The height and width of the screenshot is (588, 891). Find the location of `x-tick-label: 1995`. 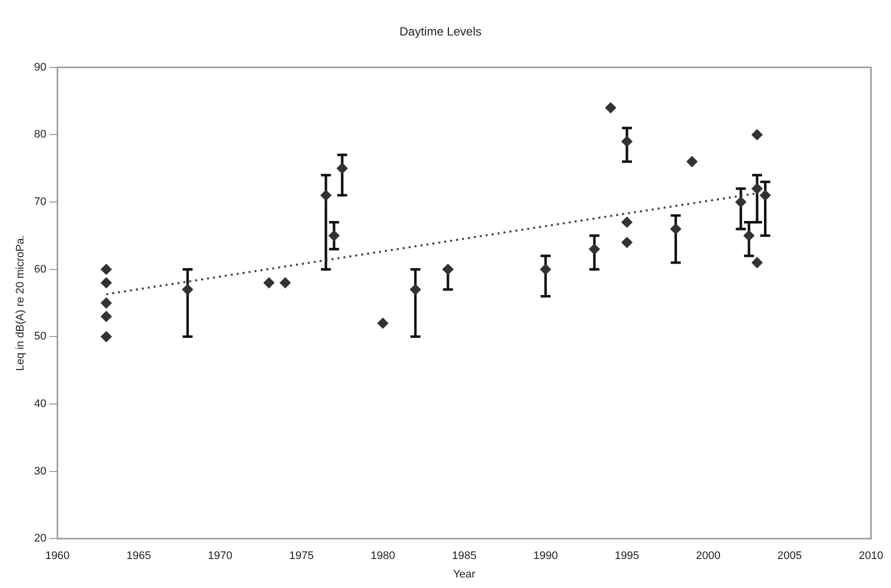

x-tick-label: 1995 is located at coordinates (627, 556).